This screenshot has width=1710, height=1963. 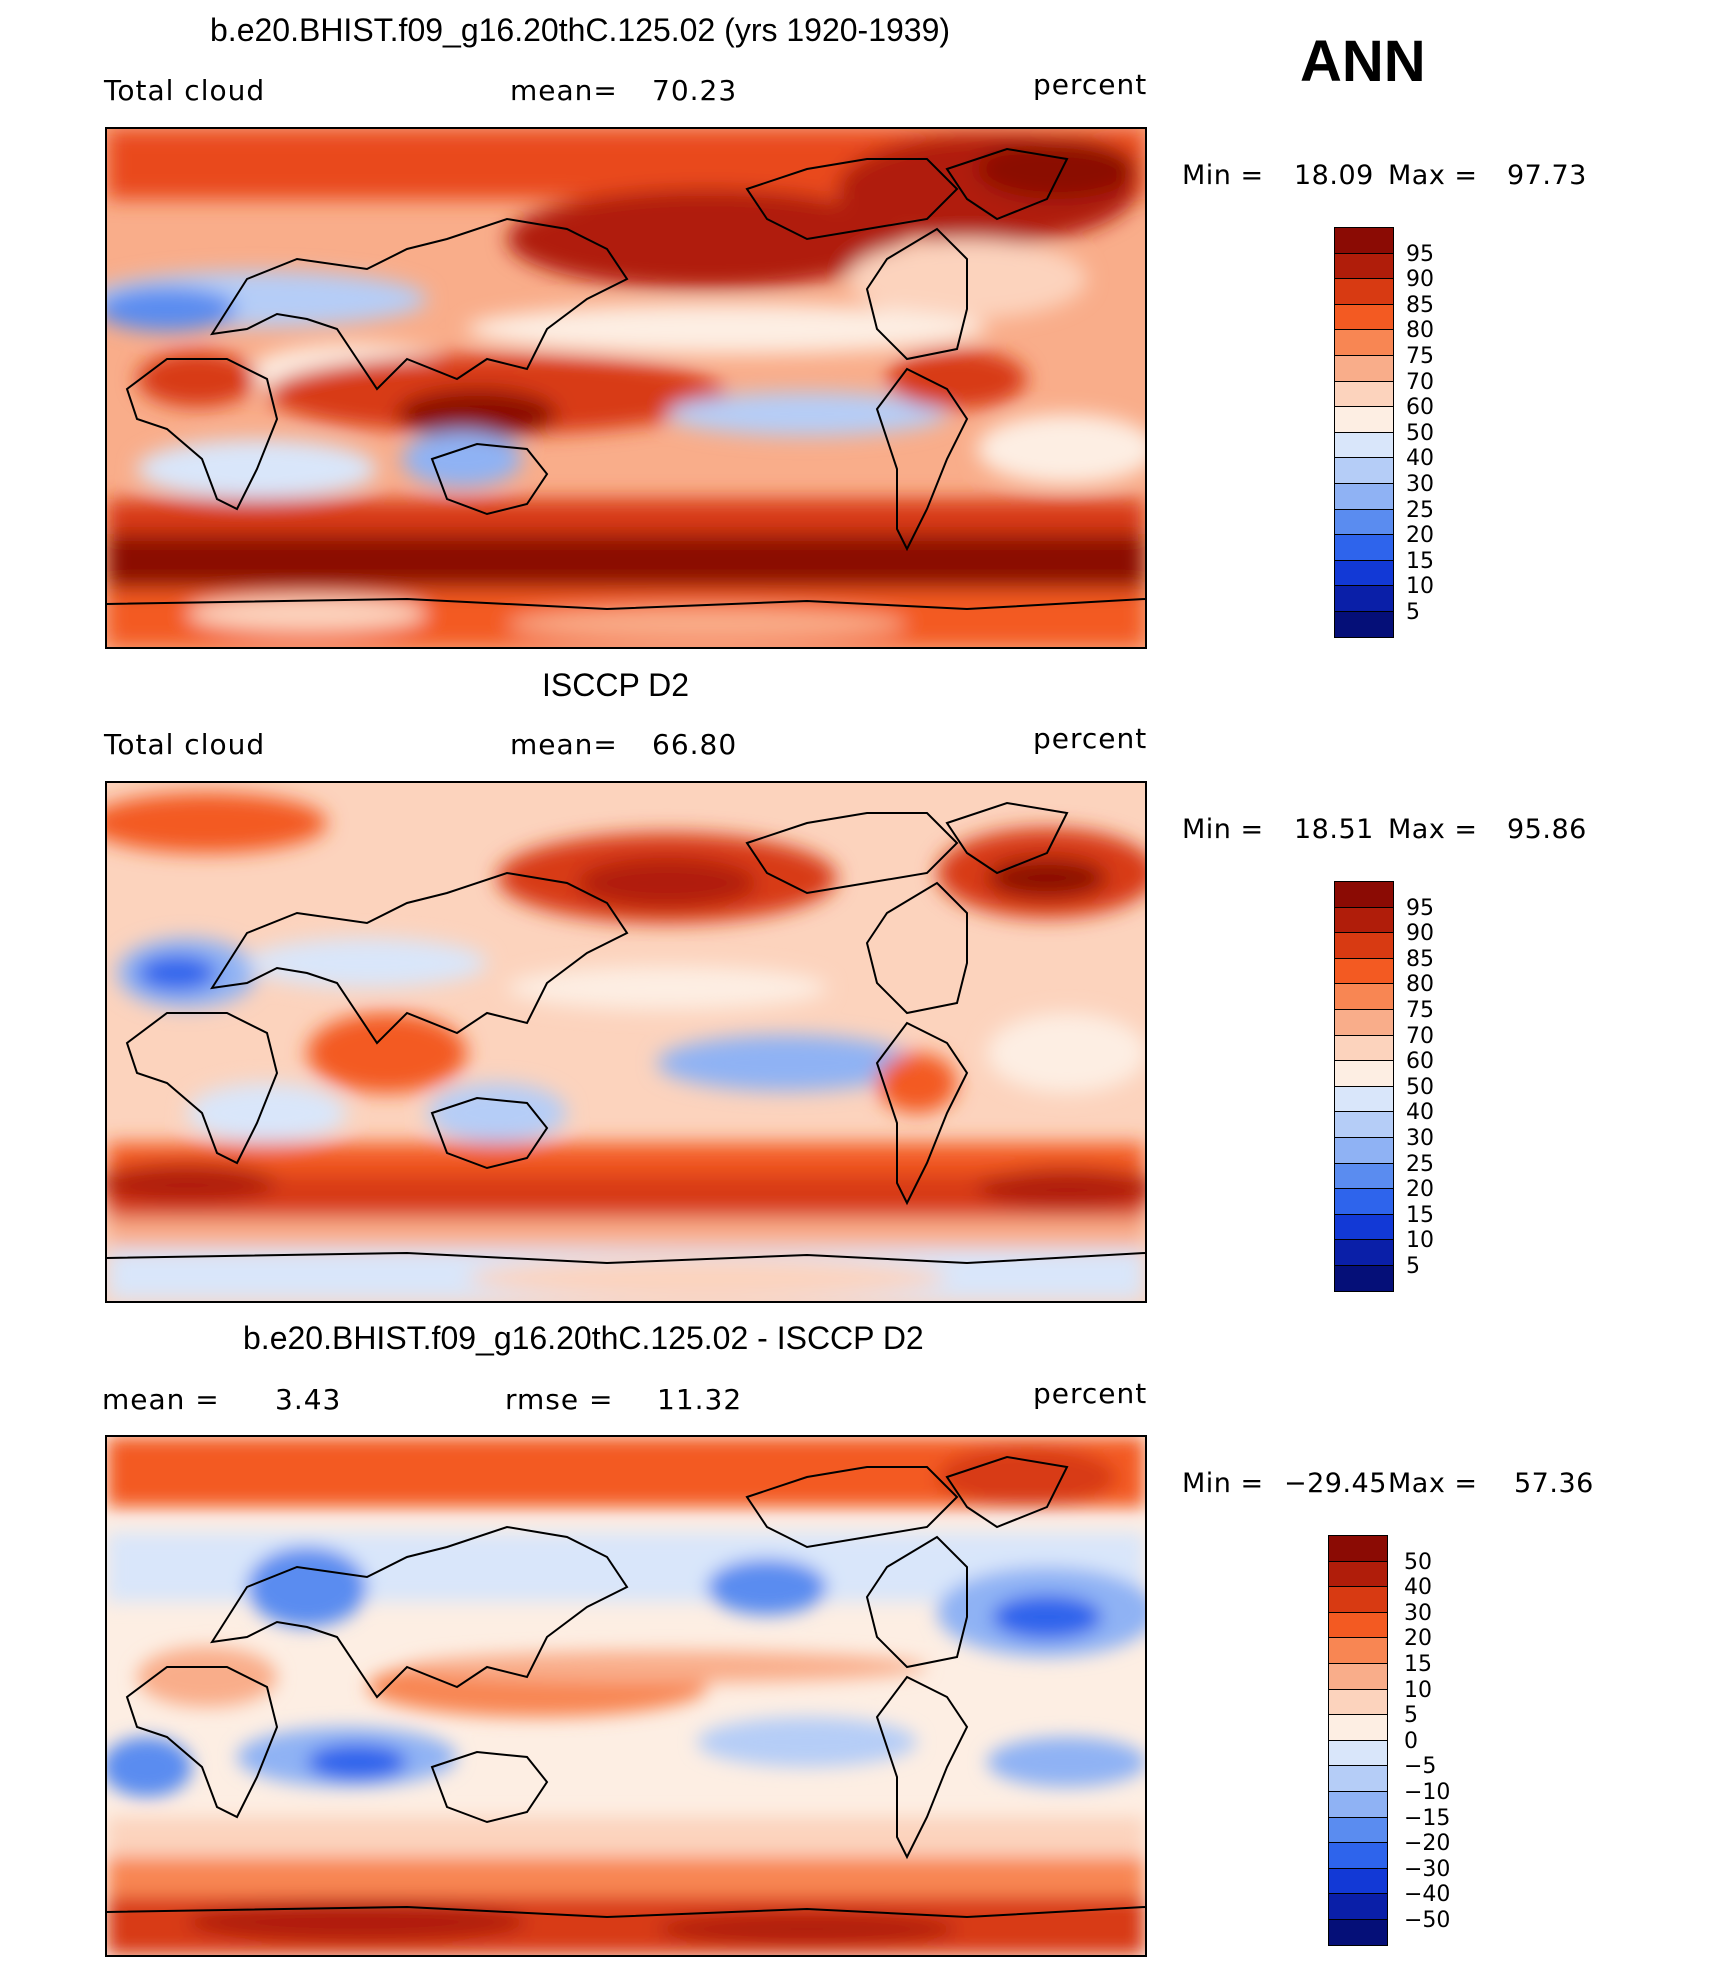 I want to click on season-label: ANN, so click(x=1363, y=61).